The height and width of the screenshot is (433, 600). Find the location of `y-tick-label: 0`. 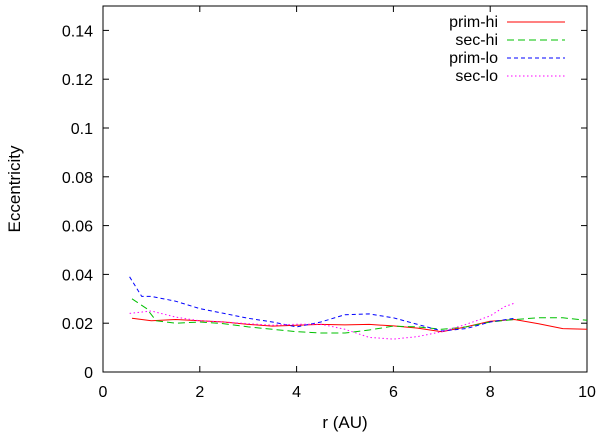

y-tick-label: 0 is located at coordinates (88, 373).